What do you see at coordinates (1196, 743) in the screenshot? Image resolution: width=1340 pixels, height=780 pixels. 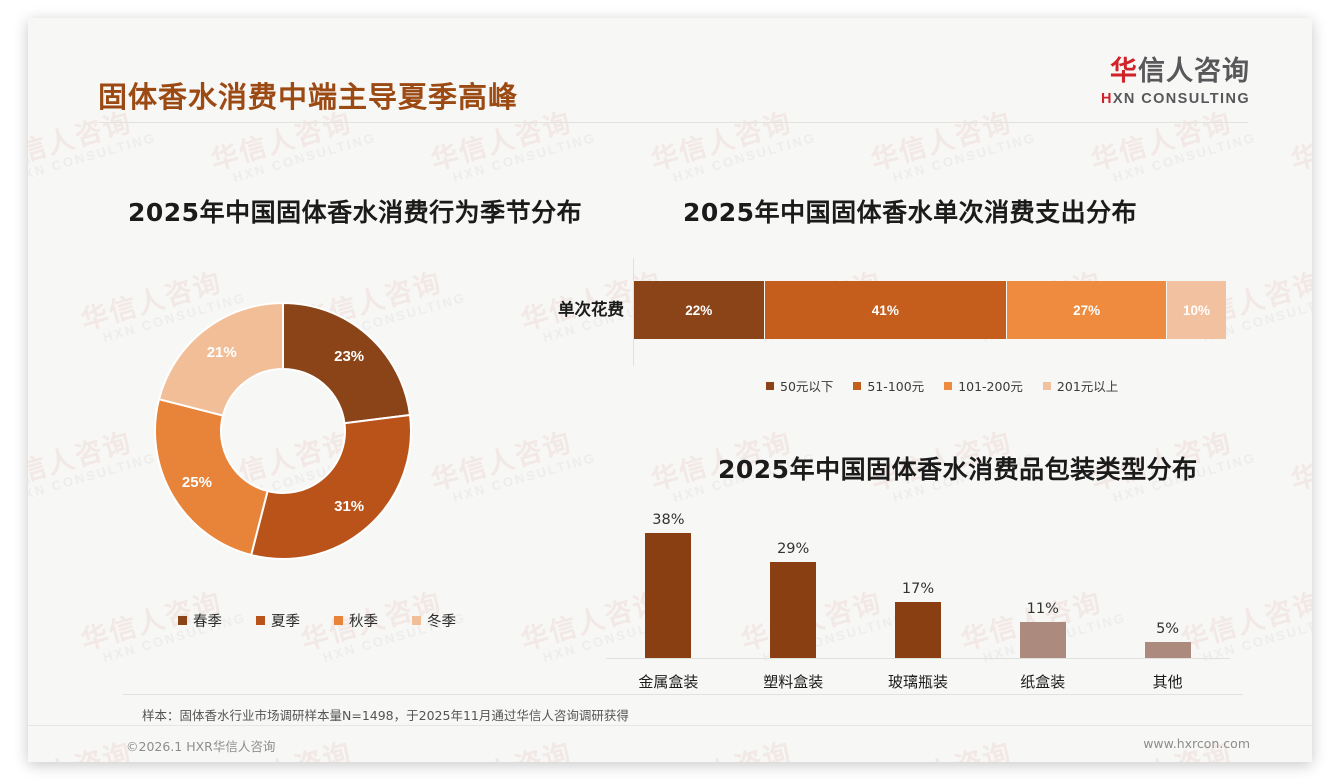 I see `website-link: www.hxrcon.com` at bounding box center [1196, 743].